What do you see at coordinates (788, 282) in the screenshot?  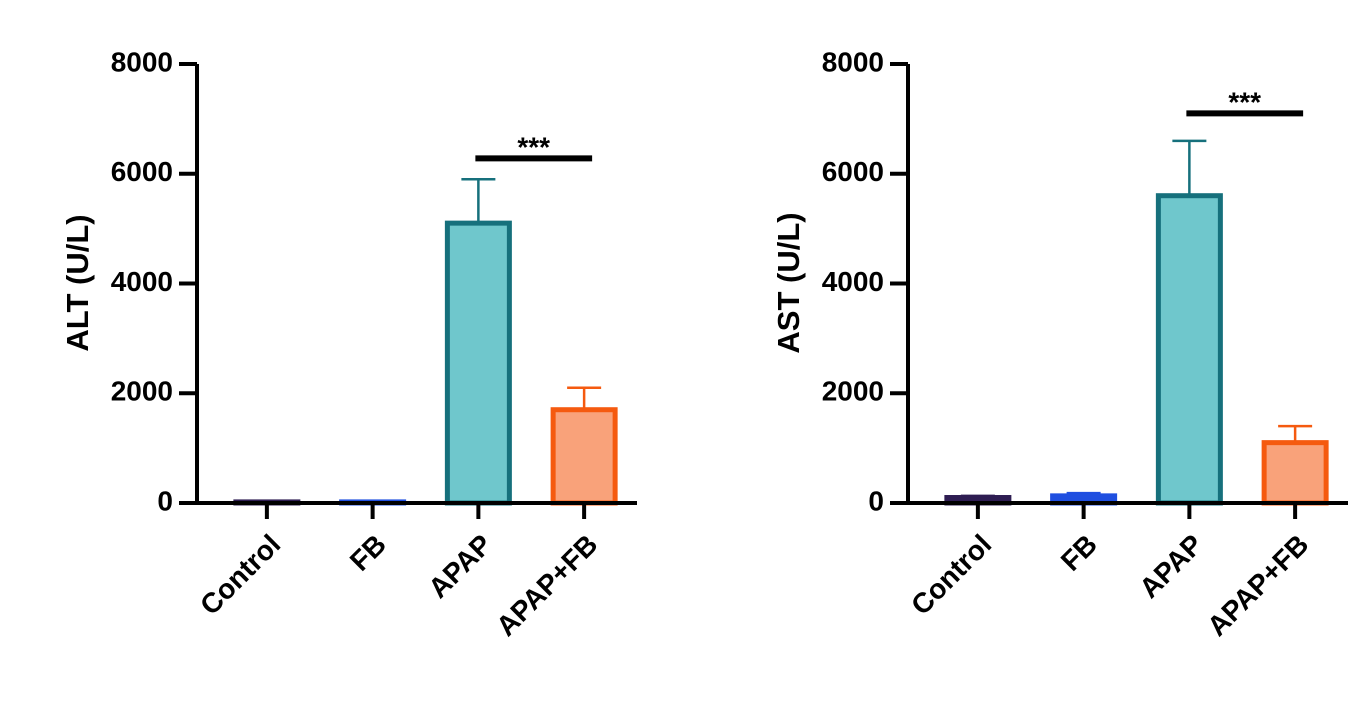 I see `y-axis-label: AST (U/L)` at bounding box center [788, 282].